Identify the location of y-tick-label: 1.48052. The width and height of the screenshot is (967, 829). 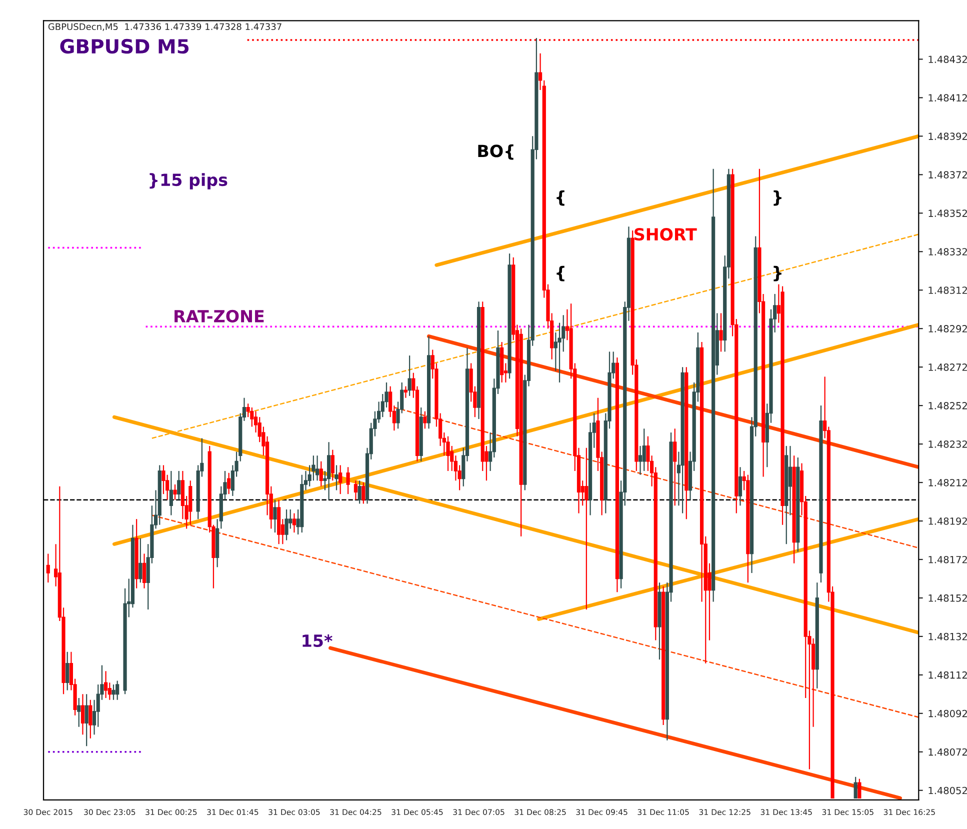
(947, 790).